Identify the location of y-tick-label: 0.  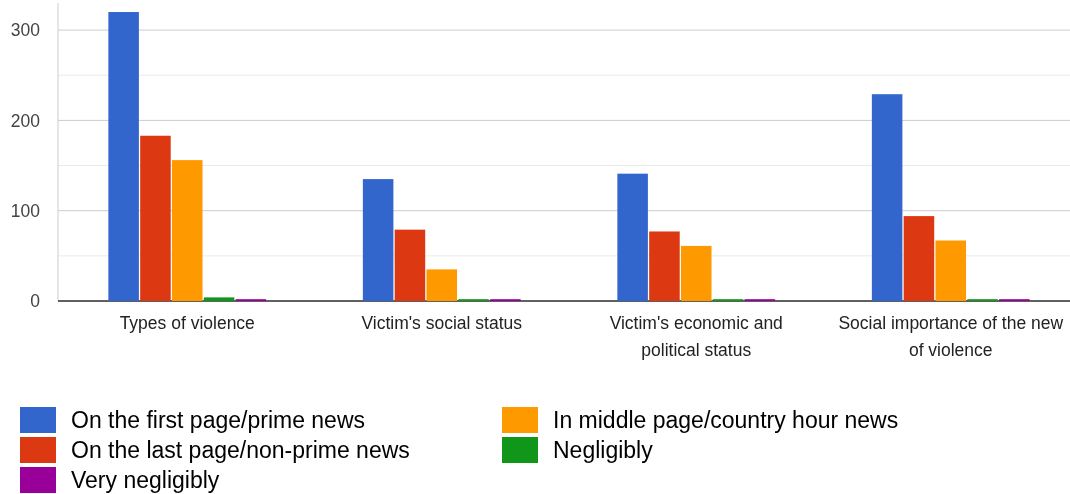
(35, 301).